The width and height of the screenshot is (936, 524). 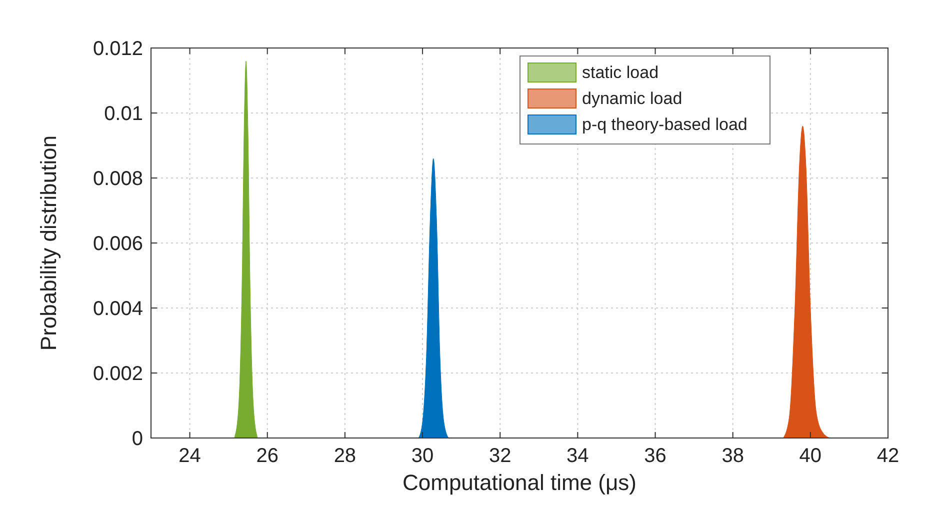 I want to click on y-tick-label: 0, so click(x=137, y=439).